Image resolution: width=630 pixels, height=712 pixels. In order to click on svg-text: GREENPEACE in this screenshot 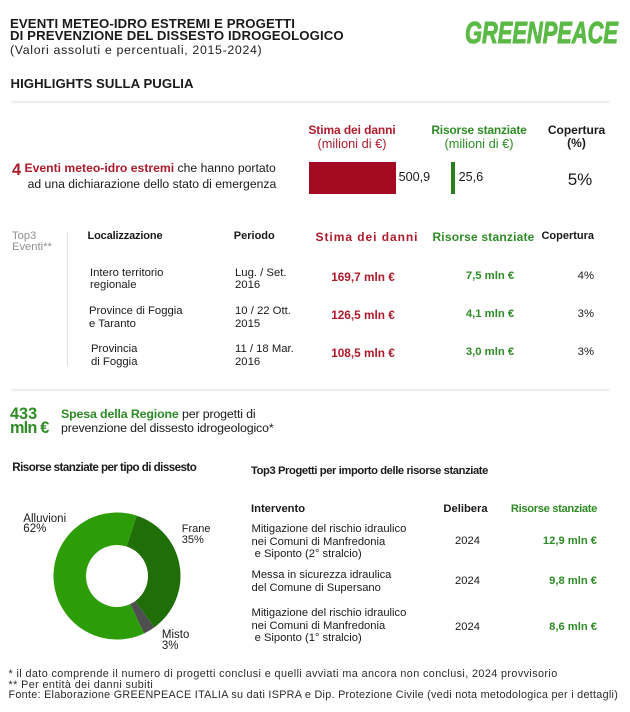, I will do `click(542, 32)`.